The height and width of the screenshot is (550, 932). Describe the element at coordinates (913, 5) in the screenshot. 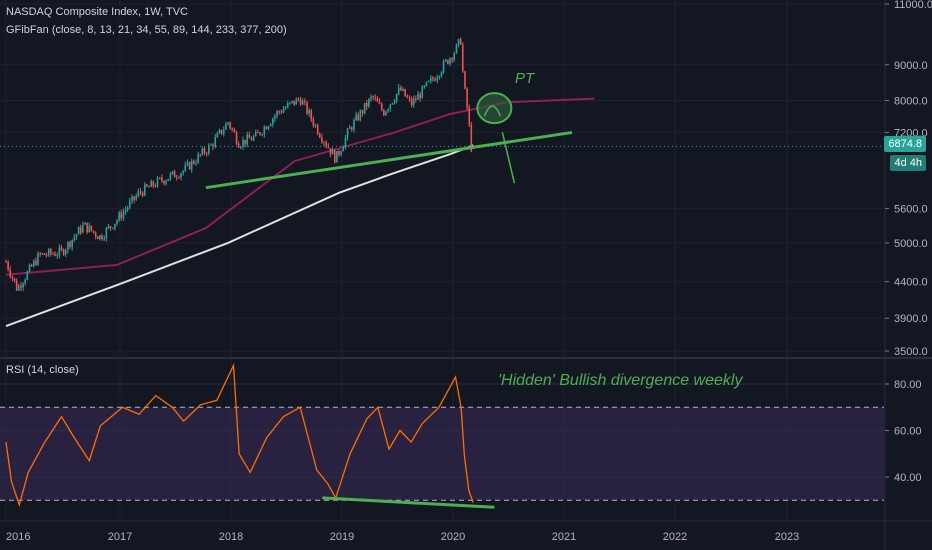

I see `y-tick-label: 11000.0` at that location.